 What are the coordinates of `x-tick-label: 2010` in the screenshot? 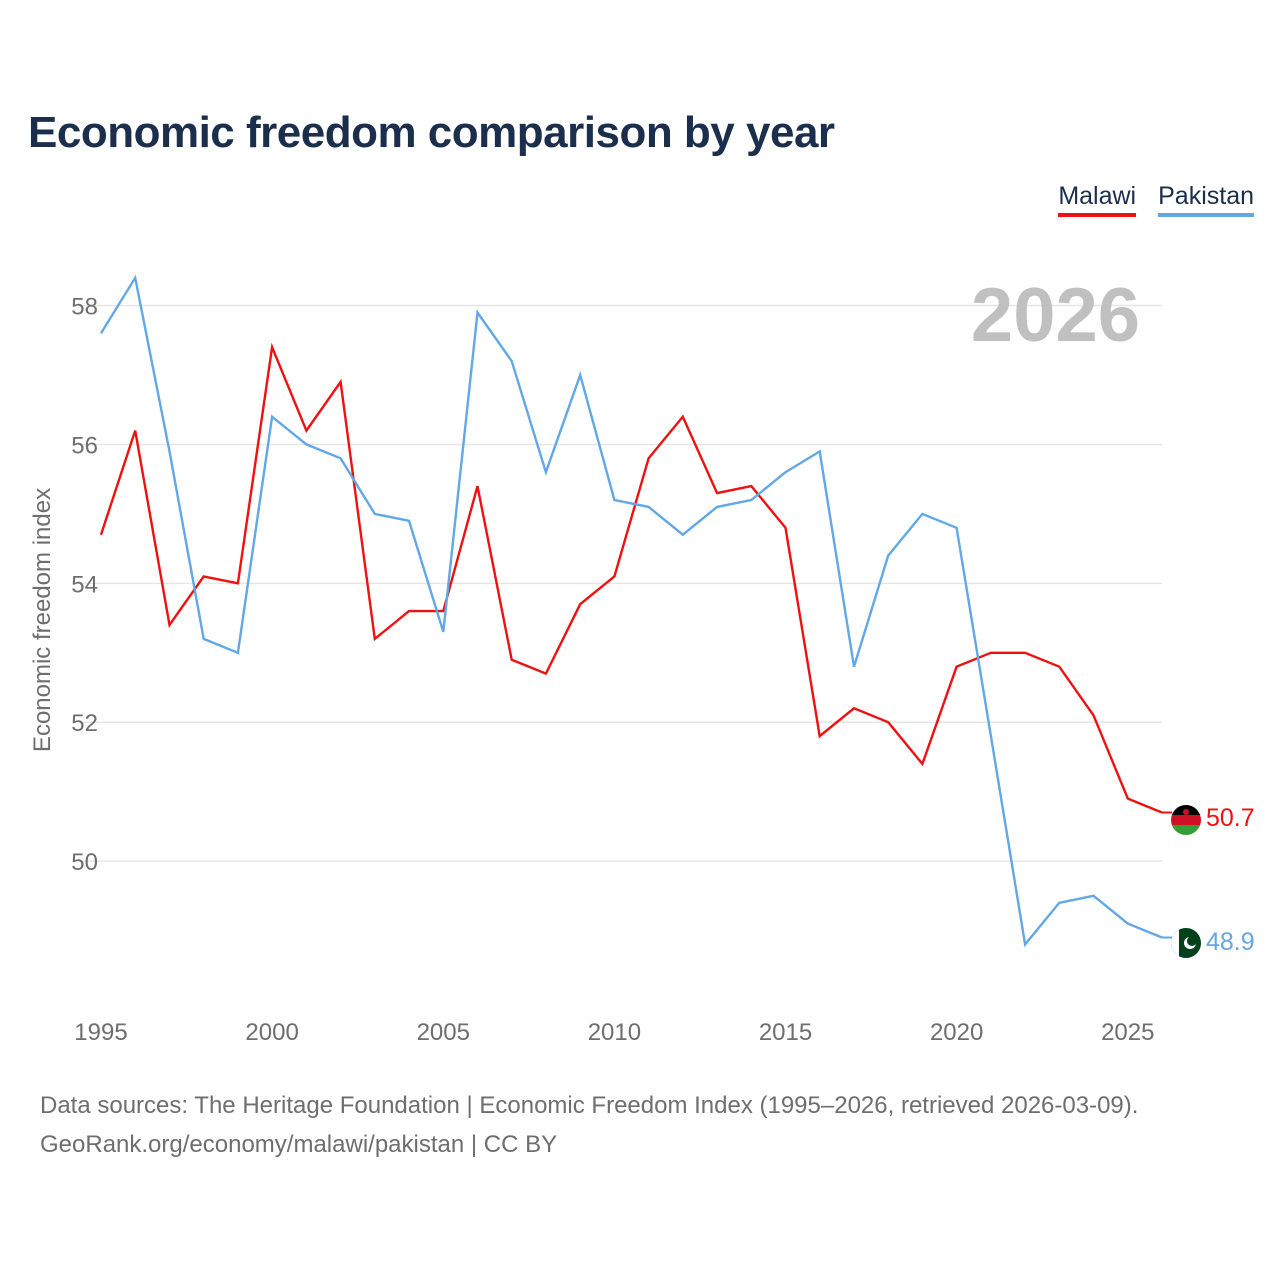 It's located at (614, 1032).